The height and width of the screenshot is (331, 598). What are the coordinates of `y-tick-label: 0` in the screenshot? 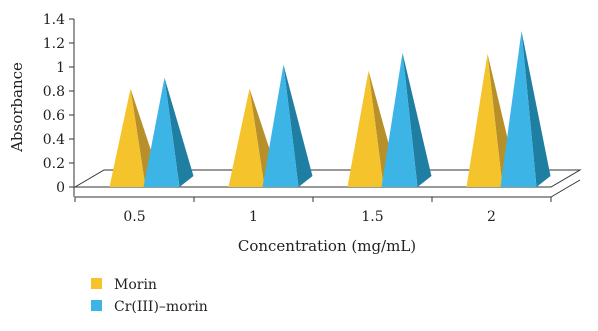 It's located at (60, 188).